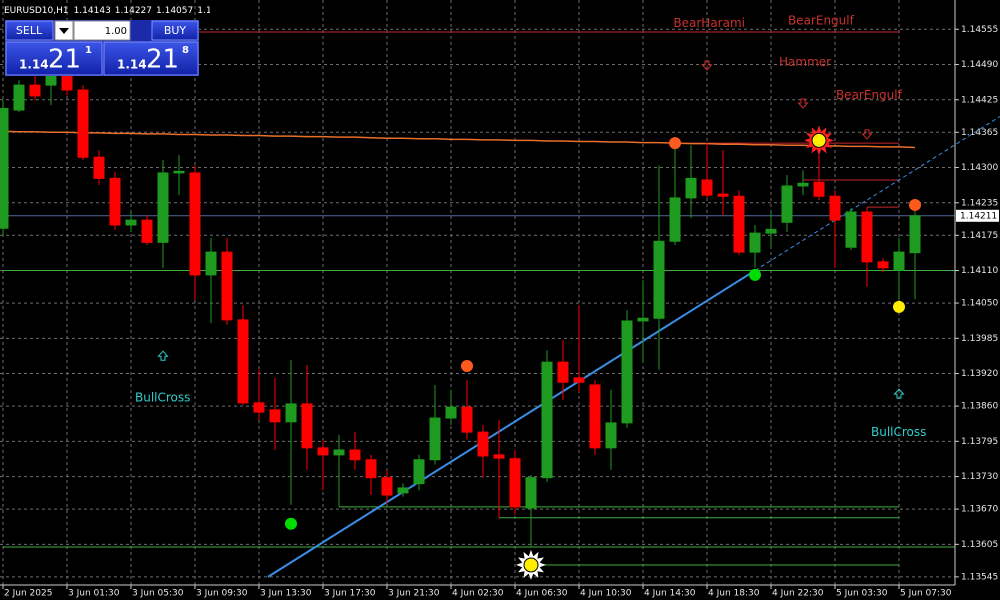 The image size is (1000, 600). What do you see at coordinates (709, 23) in the screenshot?
I see `pattern-label: BearHarami` at bounding box center [709, 23].